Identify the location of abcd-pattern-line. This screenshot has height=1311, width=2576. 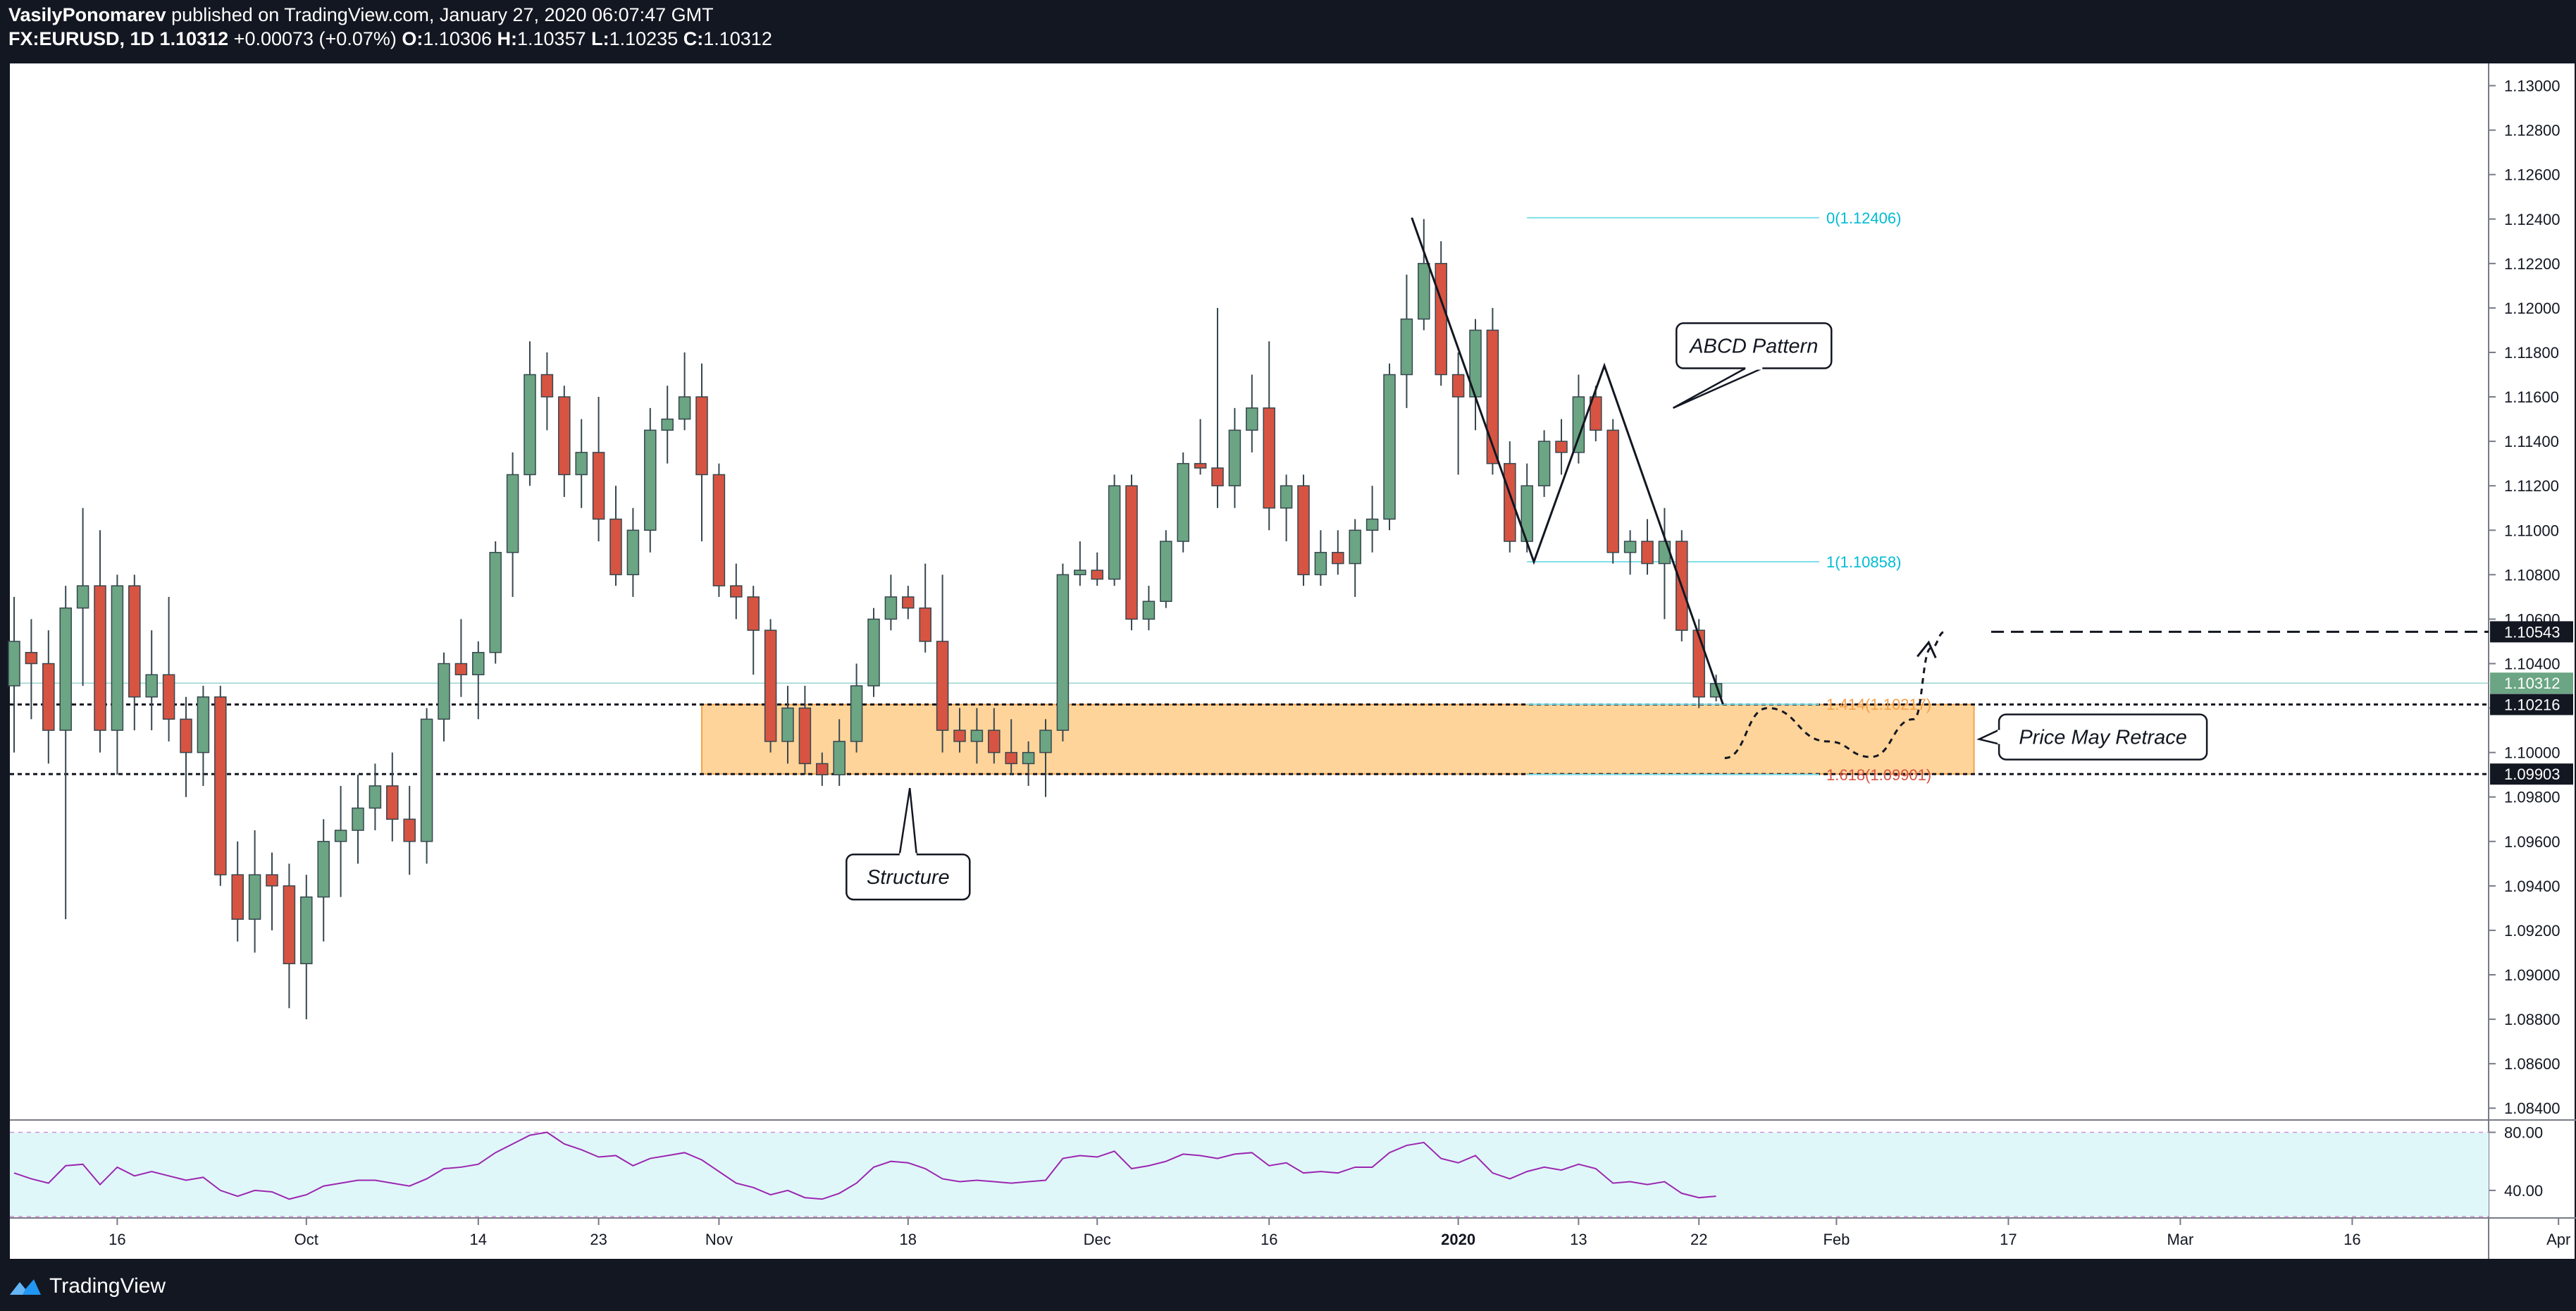
(1567, 461).